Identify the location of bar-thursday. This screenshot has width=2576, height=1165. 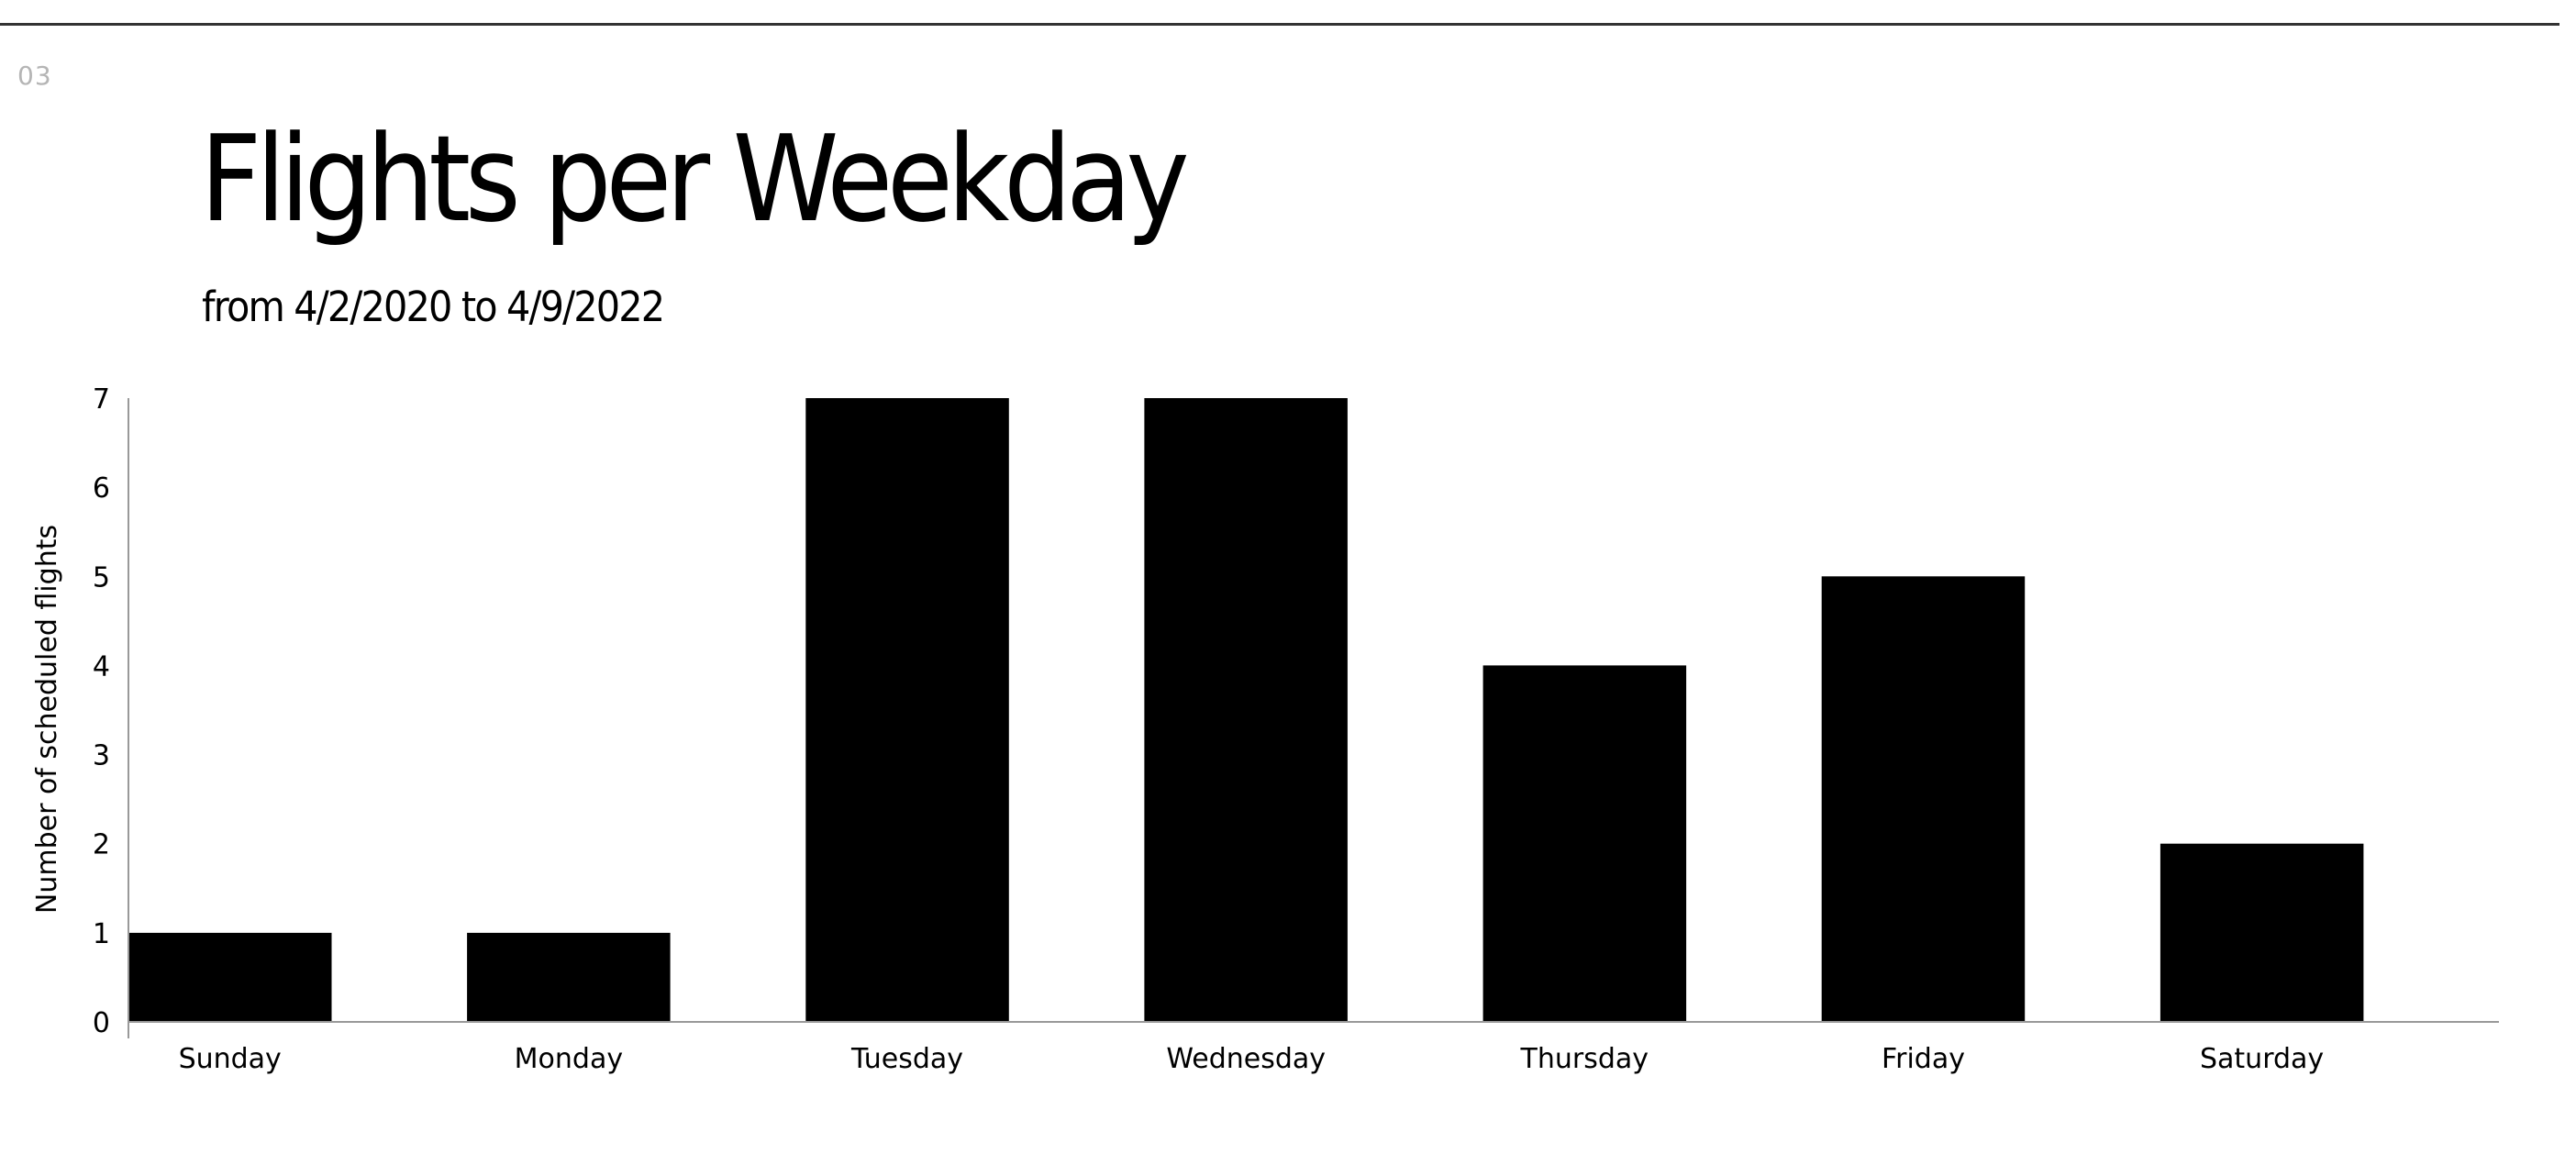
(1584, 844).